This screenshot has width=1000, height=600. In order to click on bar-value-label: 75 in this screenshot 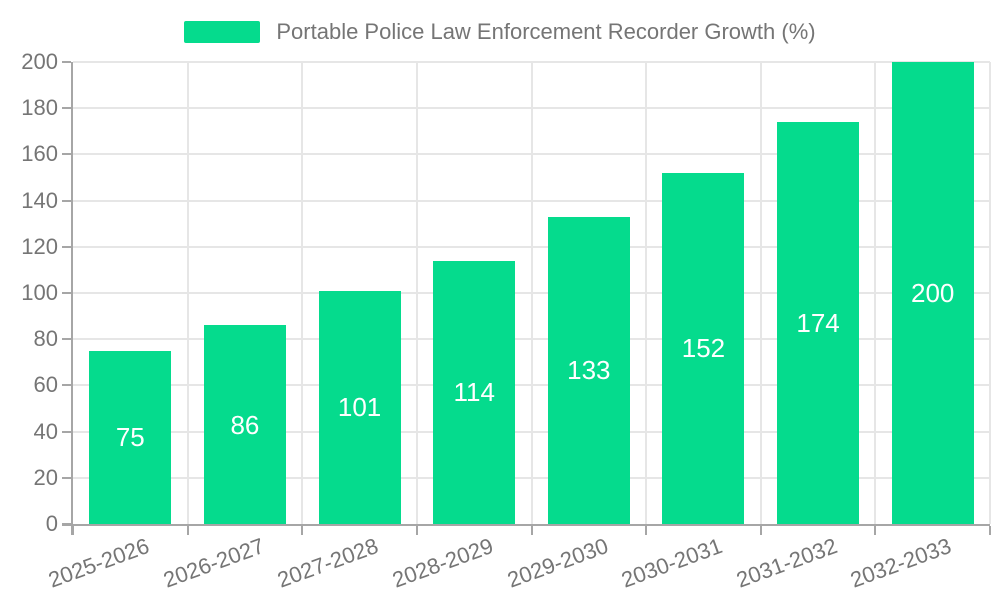, I will do `click(130, 437)`.